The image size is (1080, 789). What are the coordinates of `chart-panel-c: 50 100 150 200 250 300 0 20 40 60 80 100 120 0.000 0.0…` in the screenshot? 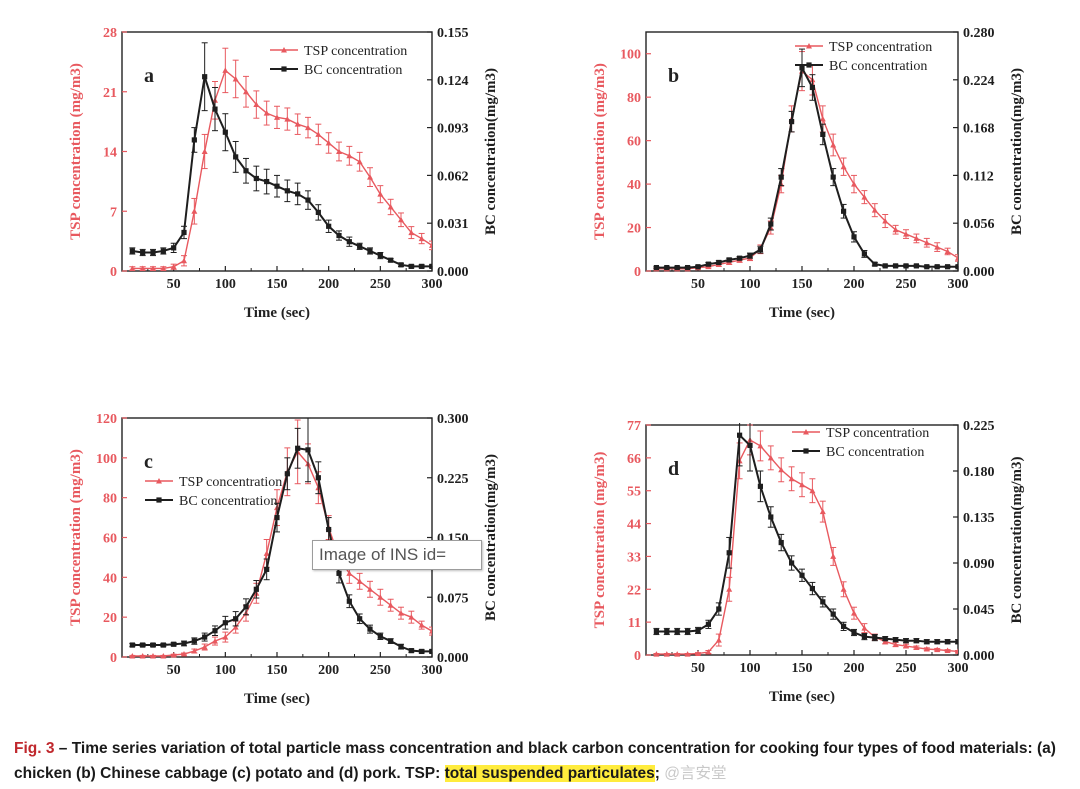 It's located at (283, 559).